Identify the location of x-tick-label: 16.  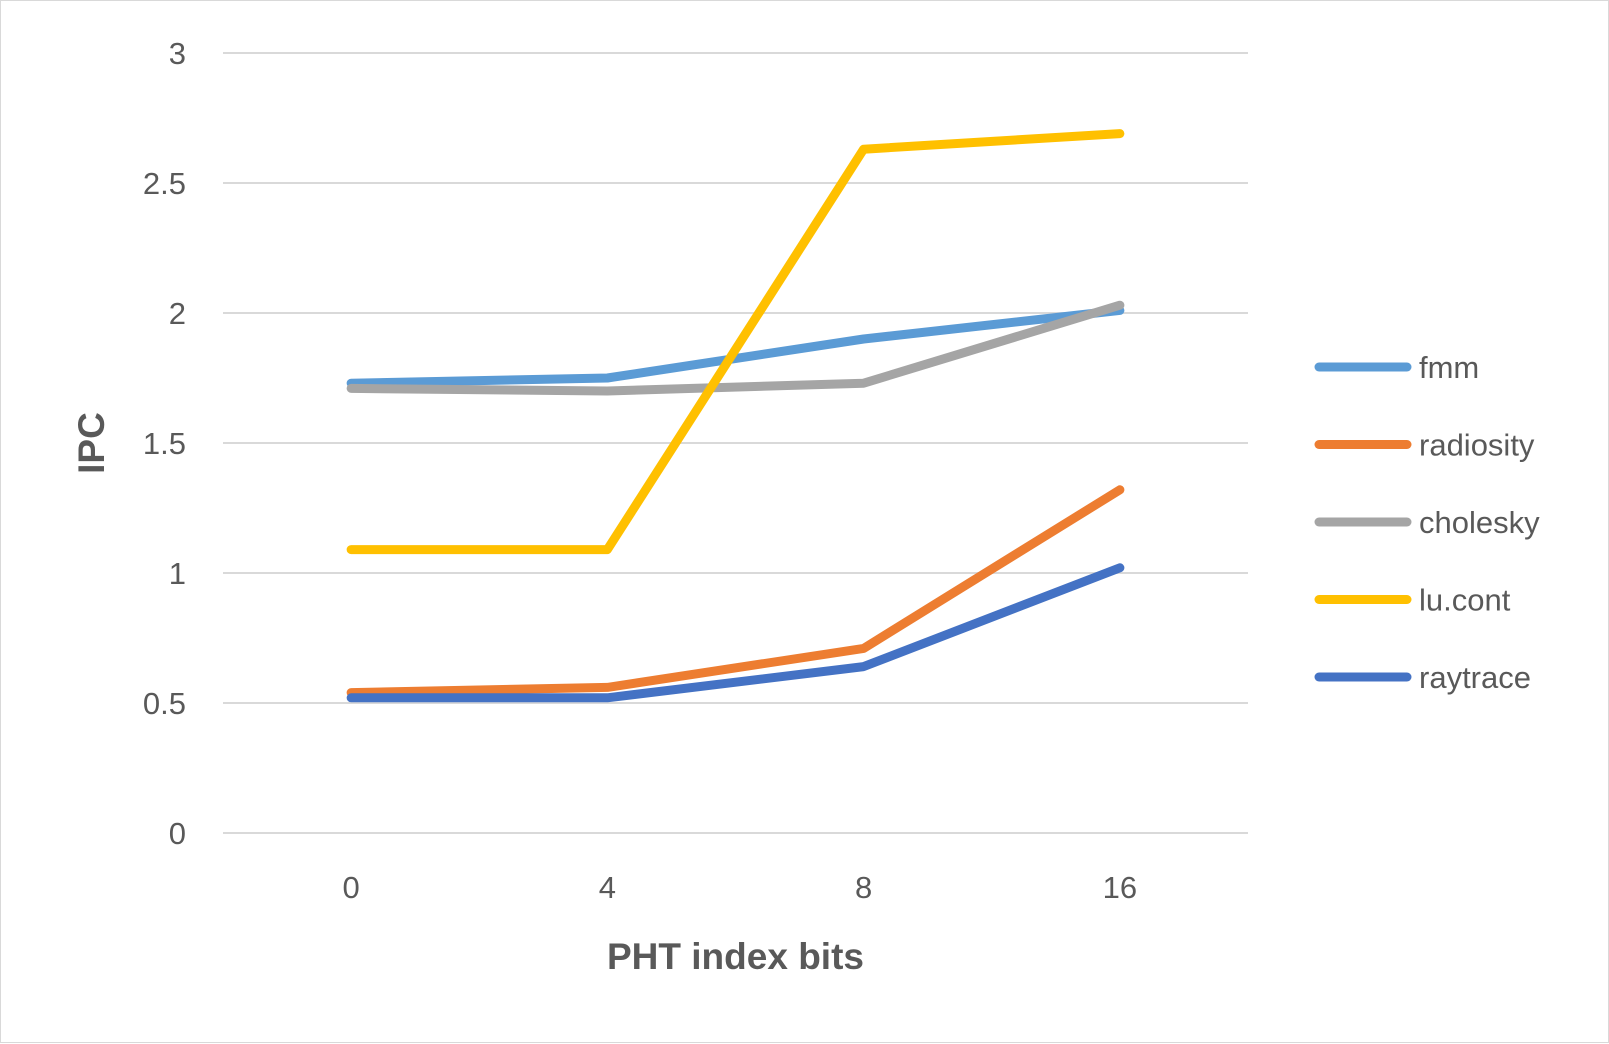
(1120, 887).